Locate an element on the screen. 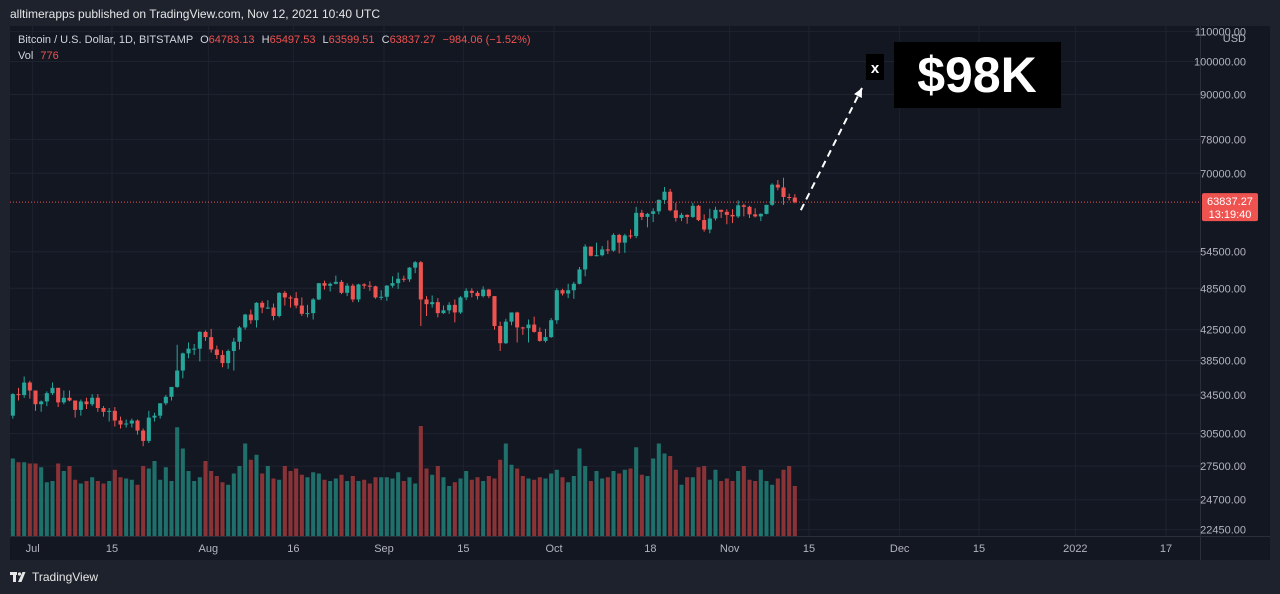 The width and height of the screenshot is (1280, 594). time-tick-label: 15 is located at coordinates (112, 549).